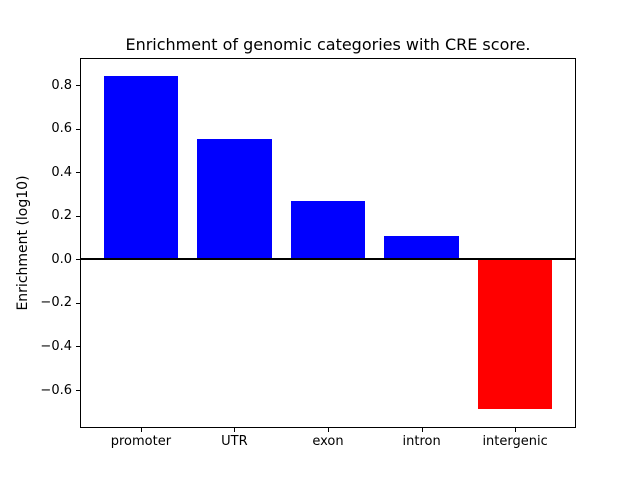 The height and width of the screenshot is (480, 640). What do you see at coordinates (61, 129) in the screenshot?
I see `y-tick-label: 0.6` at bounding box center [61, 129].